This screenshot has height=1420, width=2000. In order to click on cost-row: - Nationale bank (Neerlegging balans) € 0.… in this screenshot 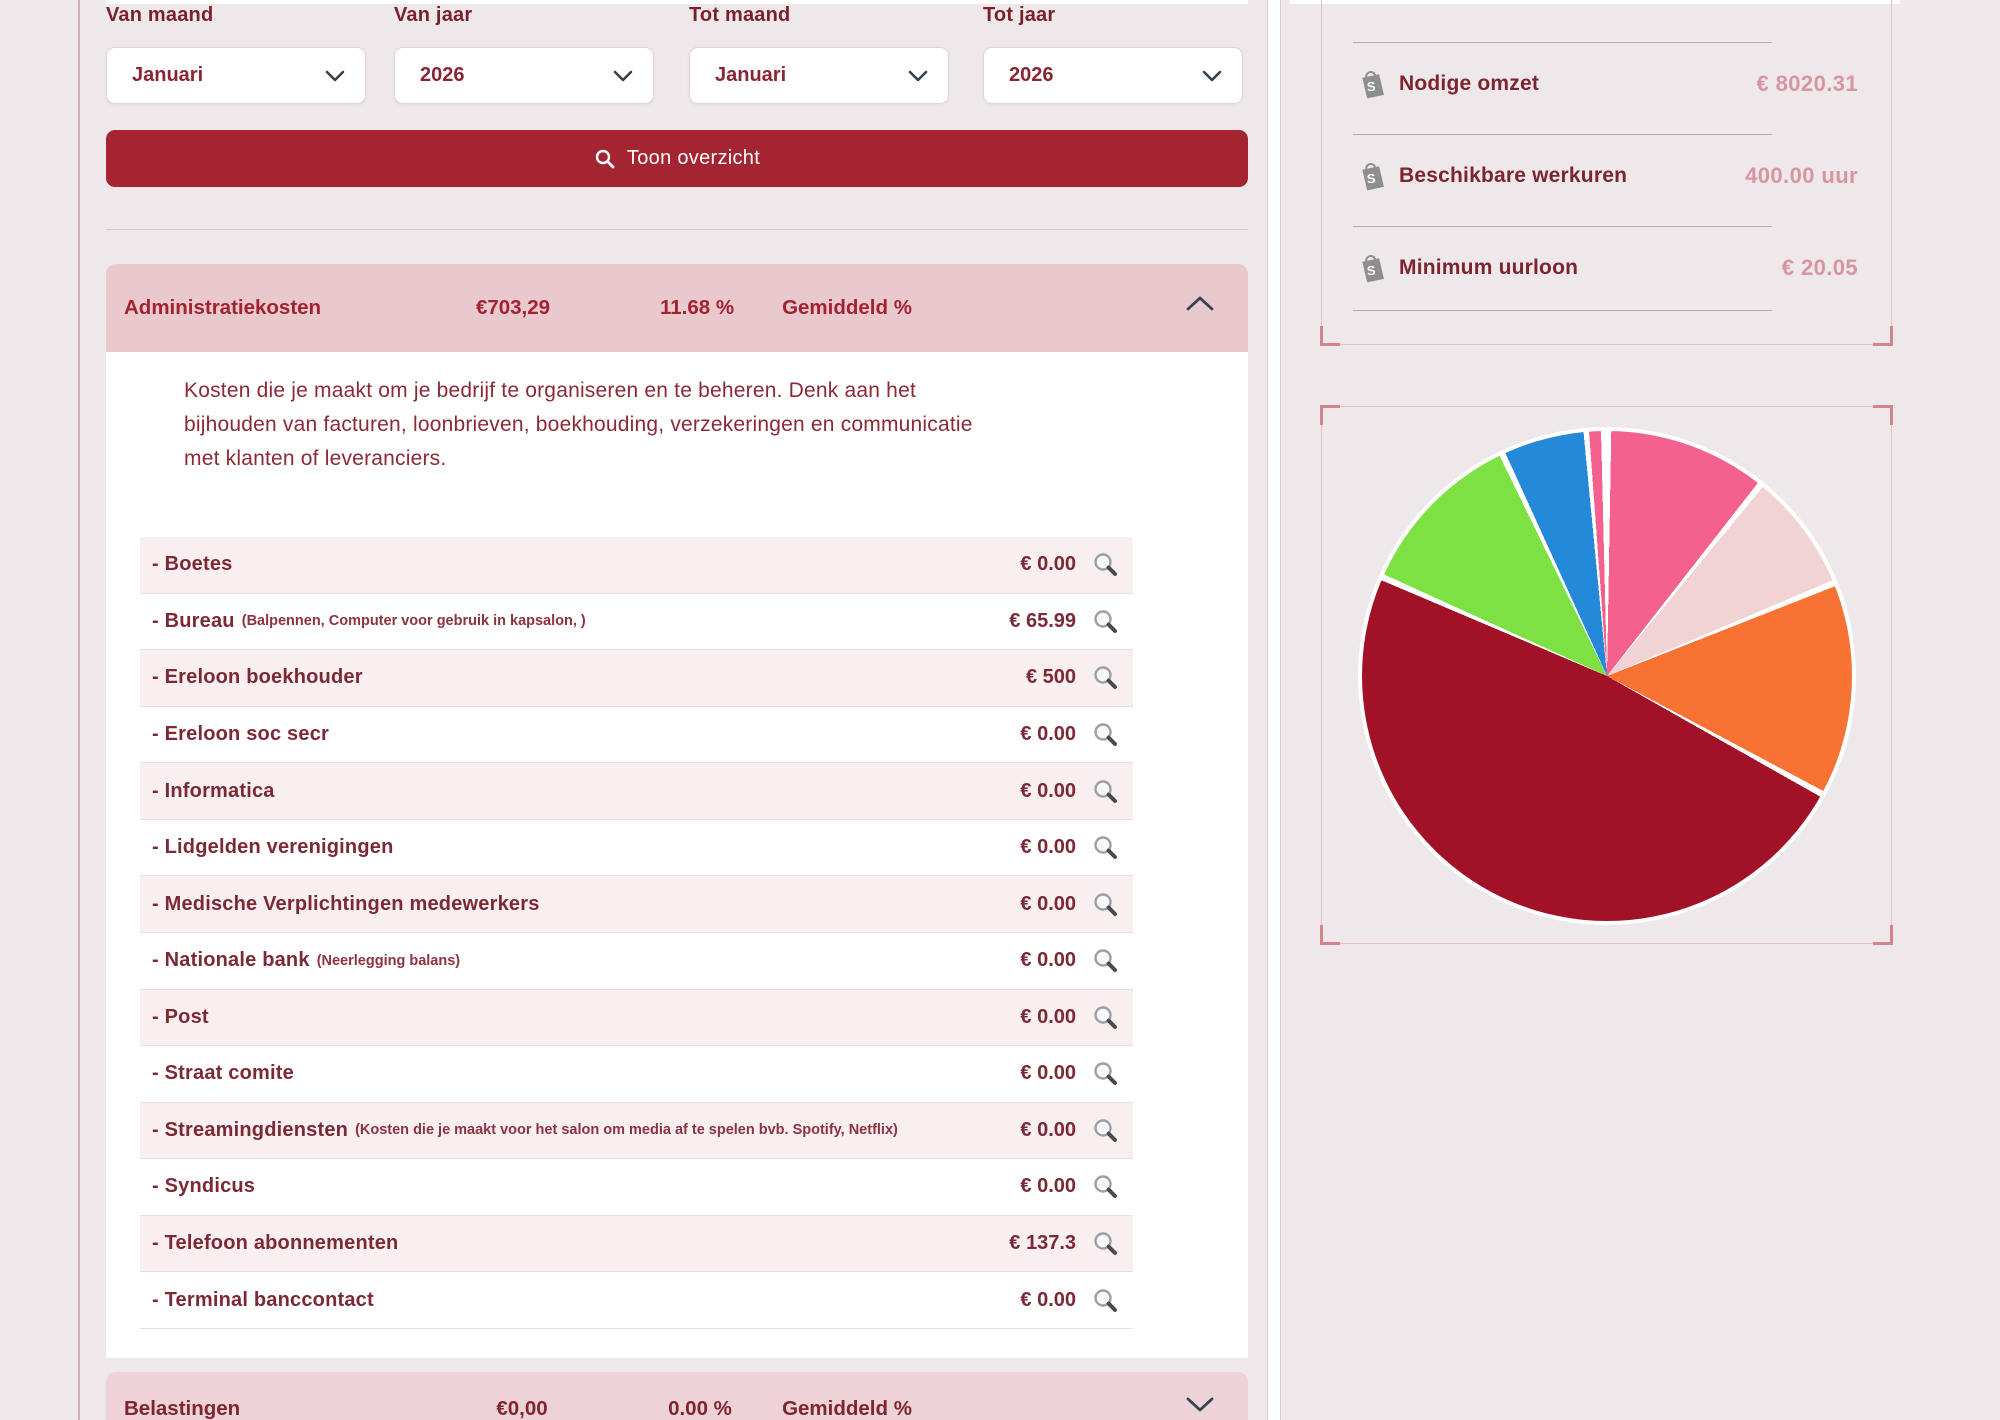, I will do `click(636, 961)`.